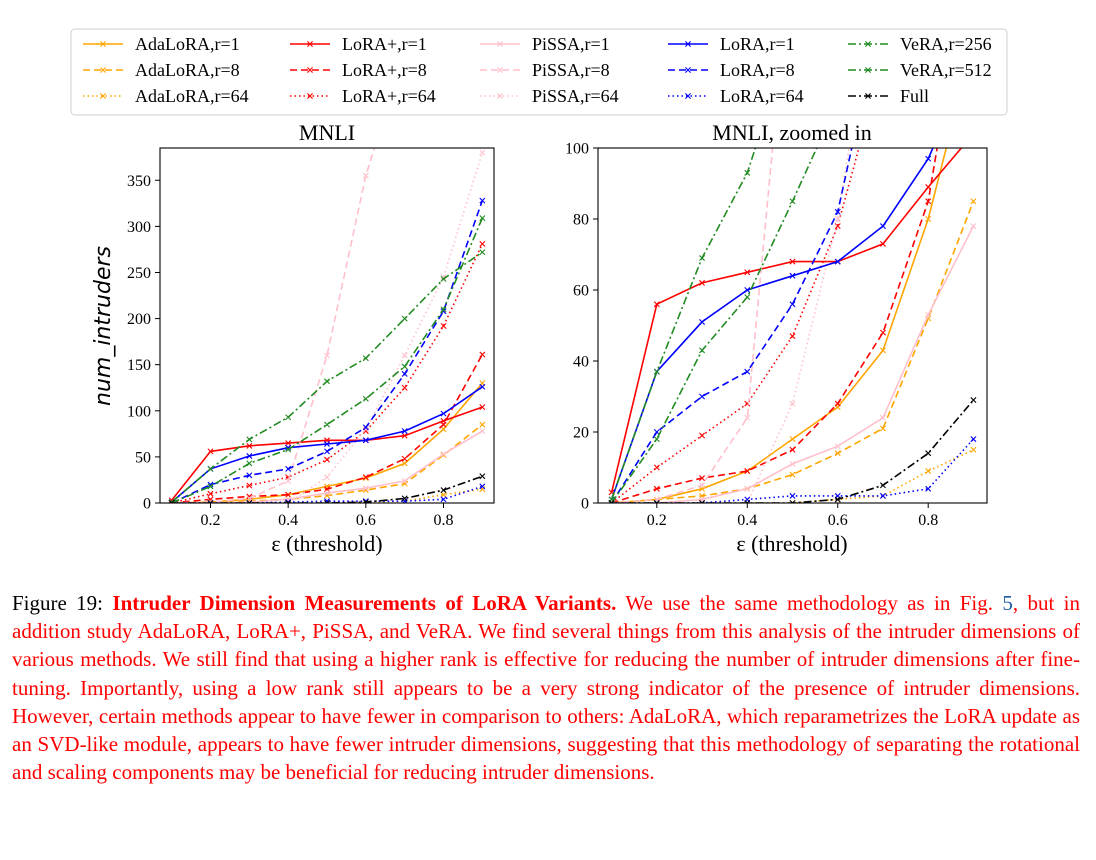 Image resolution: width=1096 pixels, height=860 pixels. Describe the element at coordinates (139, 411) in the screenshot. I see `y-tick-label-mnli: 100` at that location.